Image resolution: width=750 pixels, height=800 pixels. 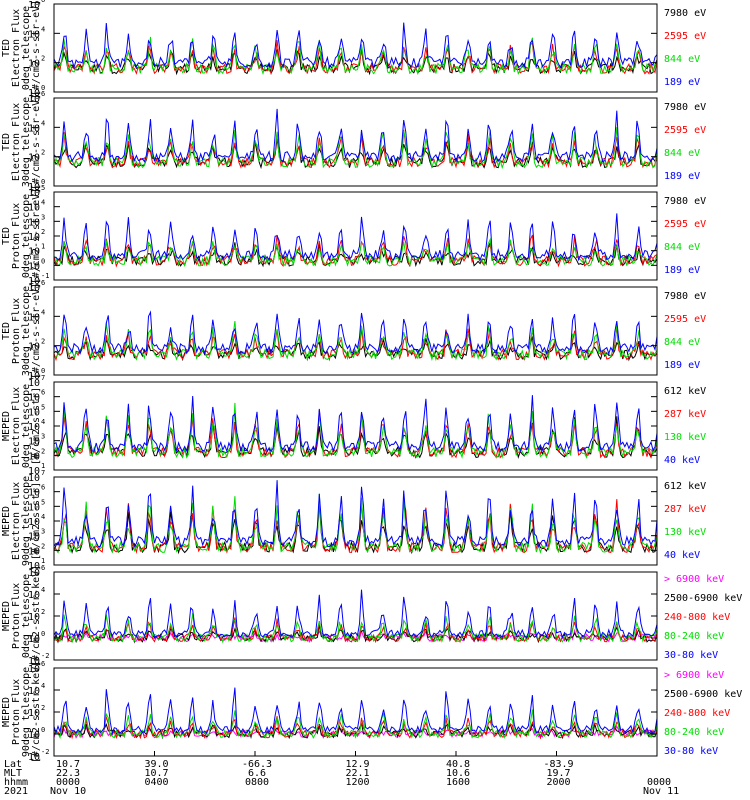 I want to click on x-row-label: MLT, so click(x=13, y=773).